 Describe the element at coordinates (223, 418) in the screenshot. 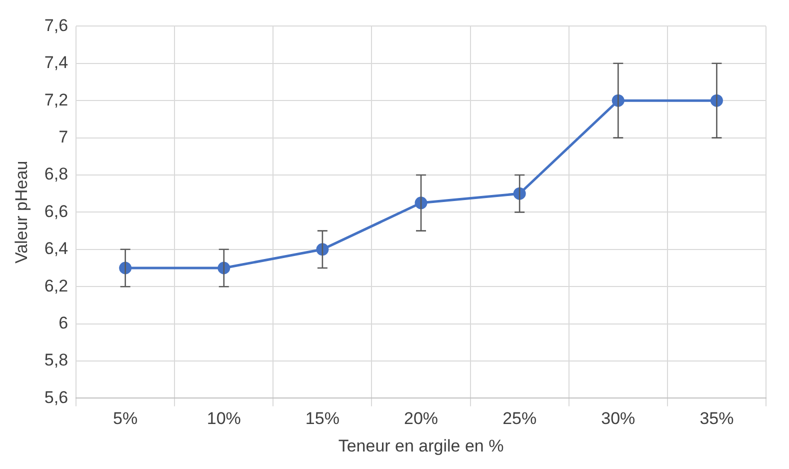

I see `x-tick-label: 10%` at that location.